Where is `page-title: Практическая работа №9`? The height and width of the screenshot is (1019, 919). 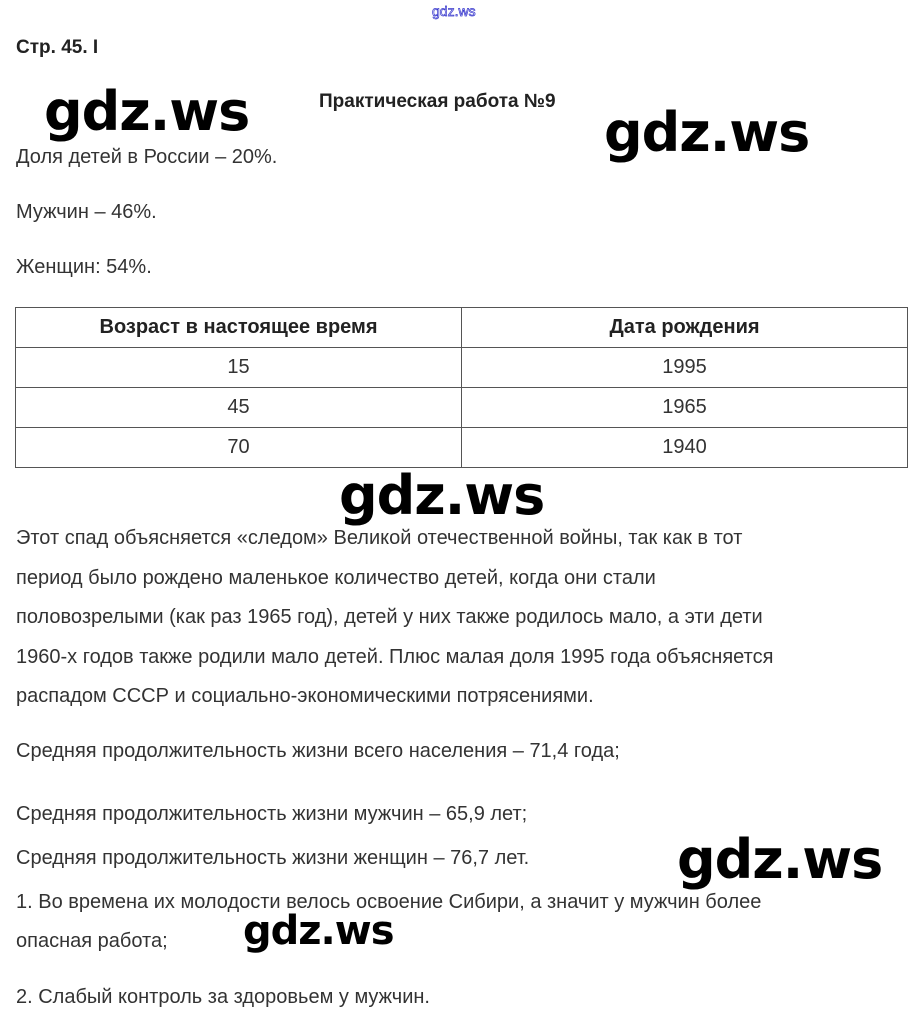
page-title: Практическая работа №9 is located at coordinates (437, 101).